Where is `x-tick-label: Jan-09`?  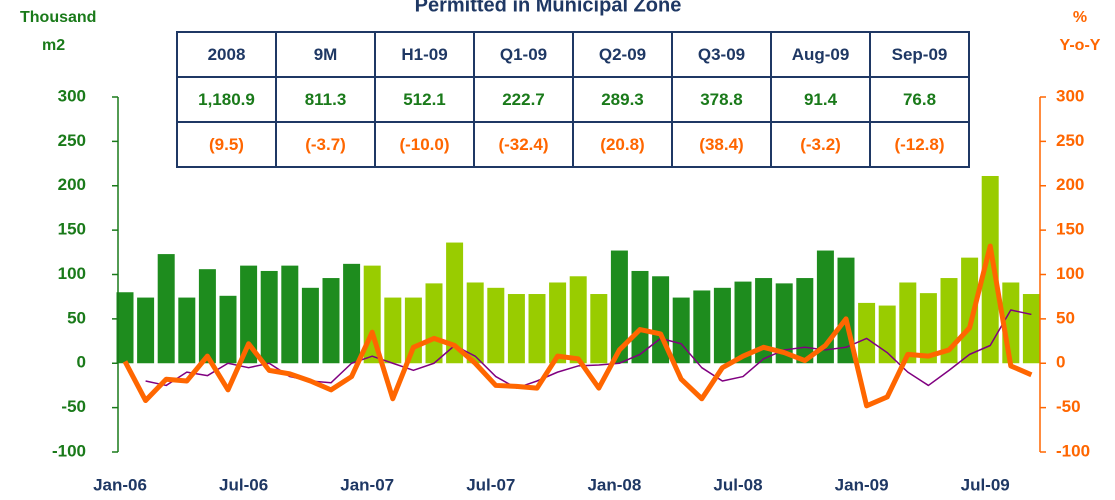
x-tick-label: Jan-09 is located at coordinates (862, 484).